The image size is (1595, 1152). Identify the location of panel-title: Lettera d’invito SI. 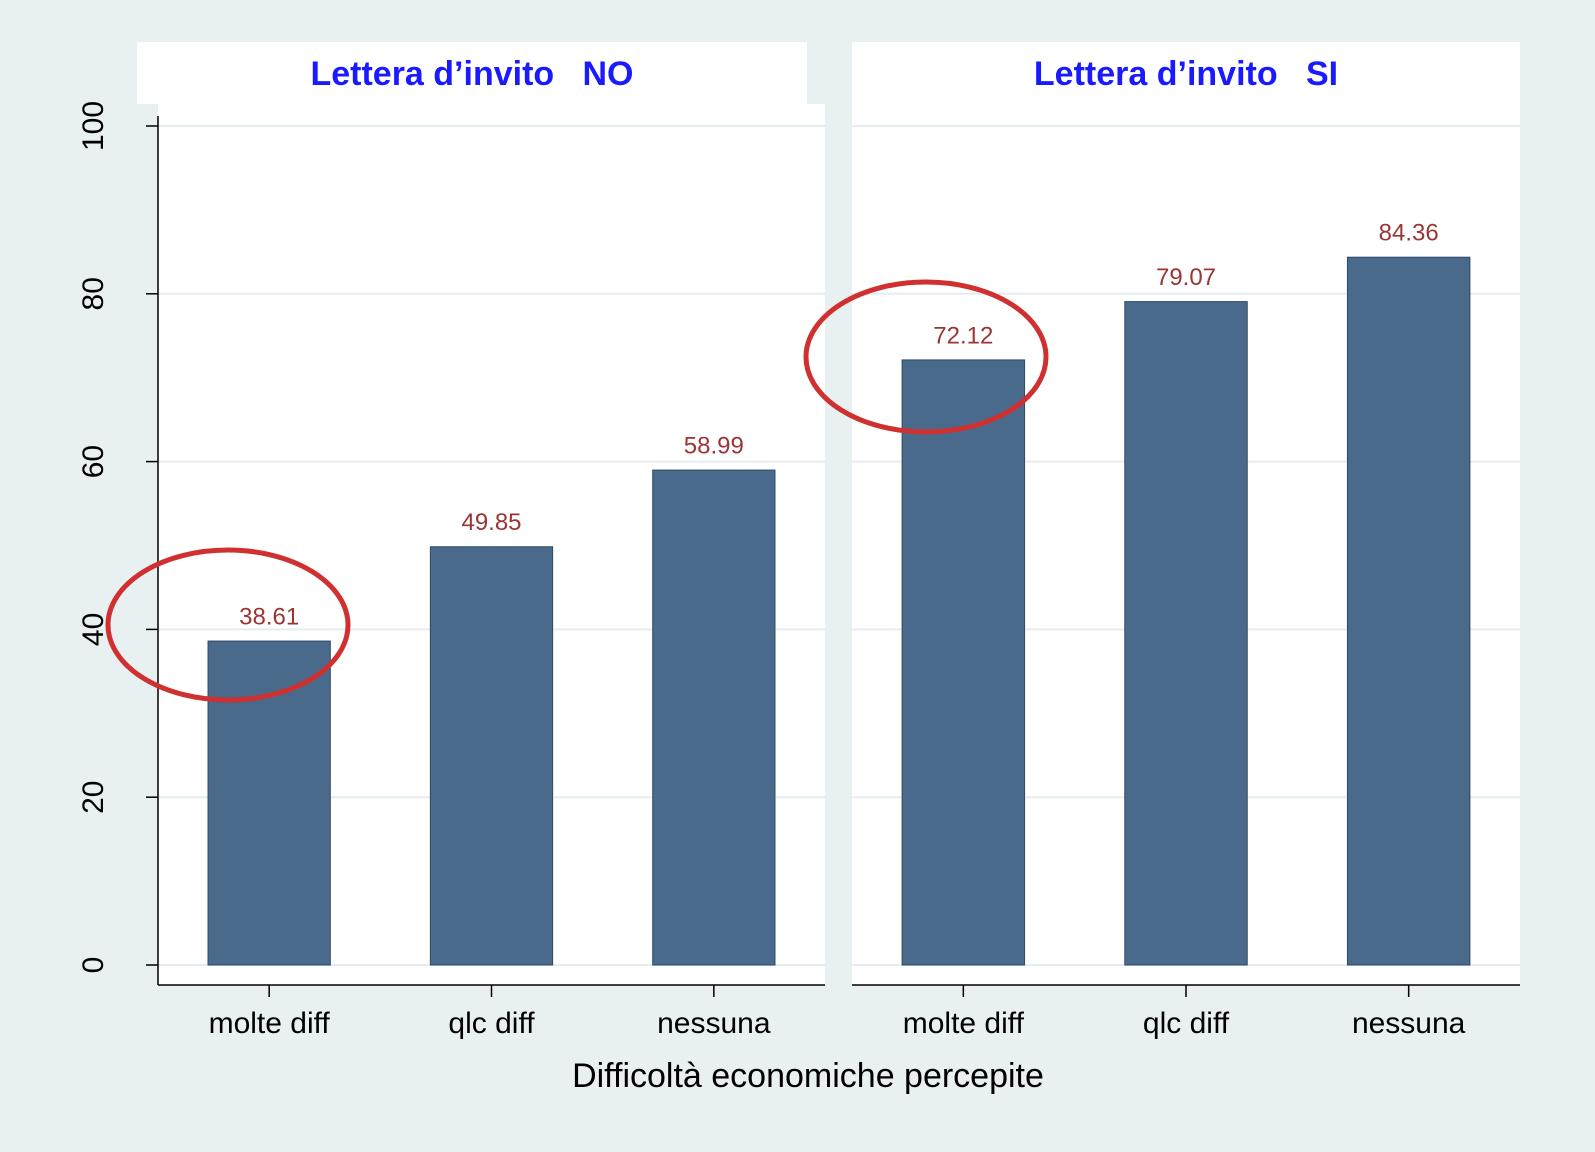
(1186, 74).